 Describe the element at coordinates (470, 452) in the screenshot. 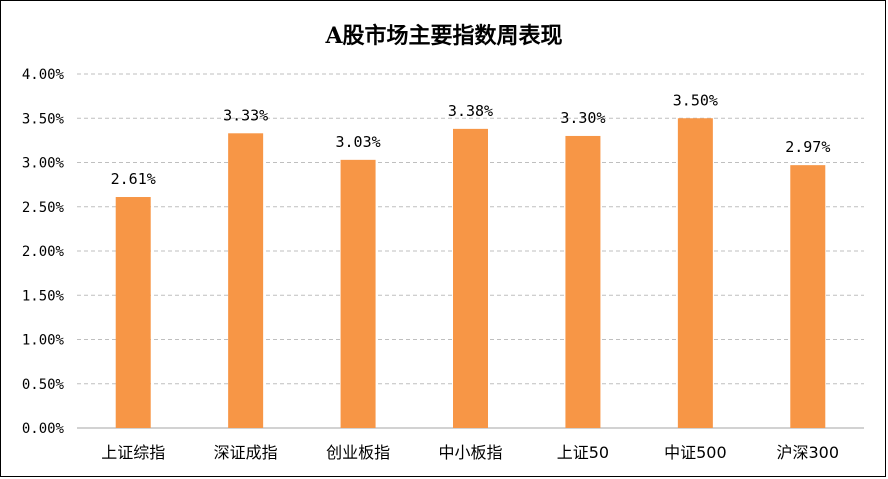

I see `category-label: 中小板指` at that location.